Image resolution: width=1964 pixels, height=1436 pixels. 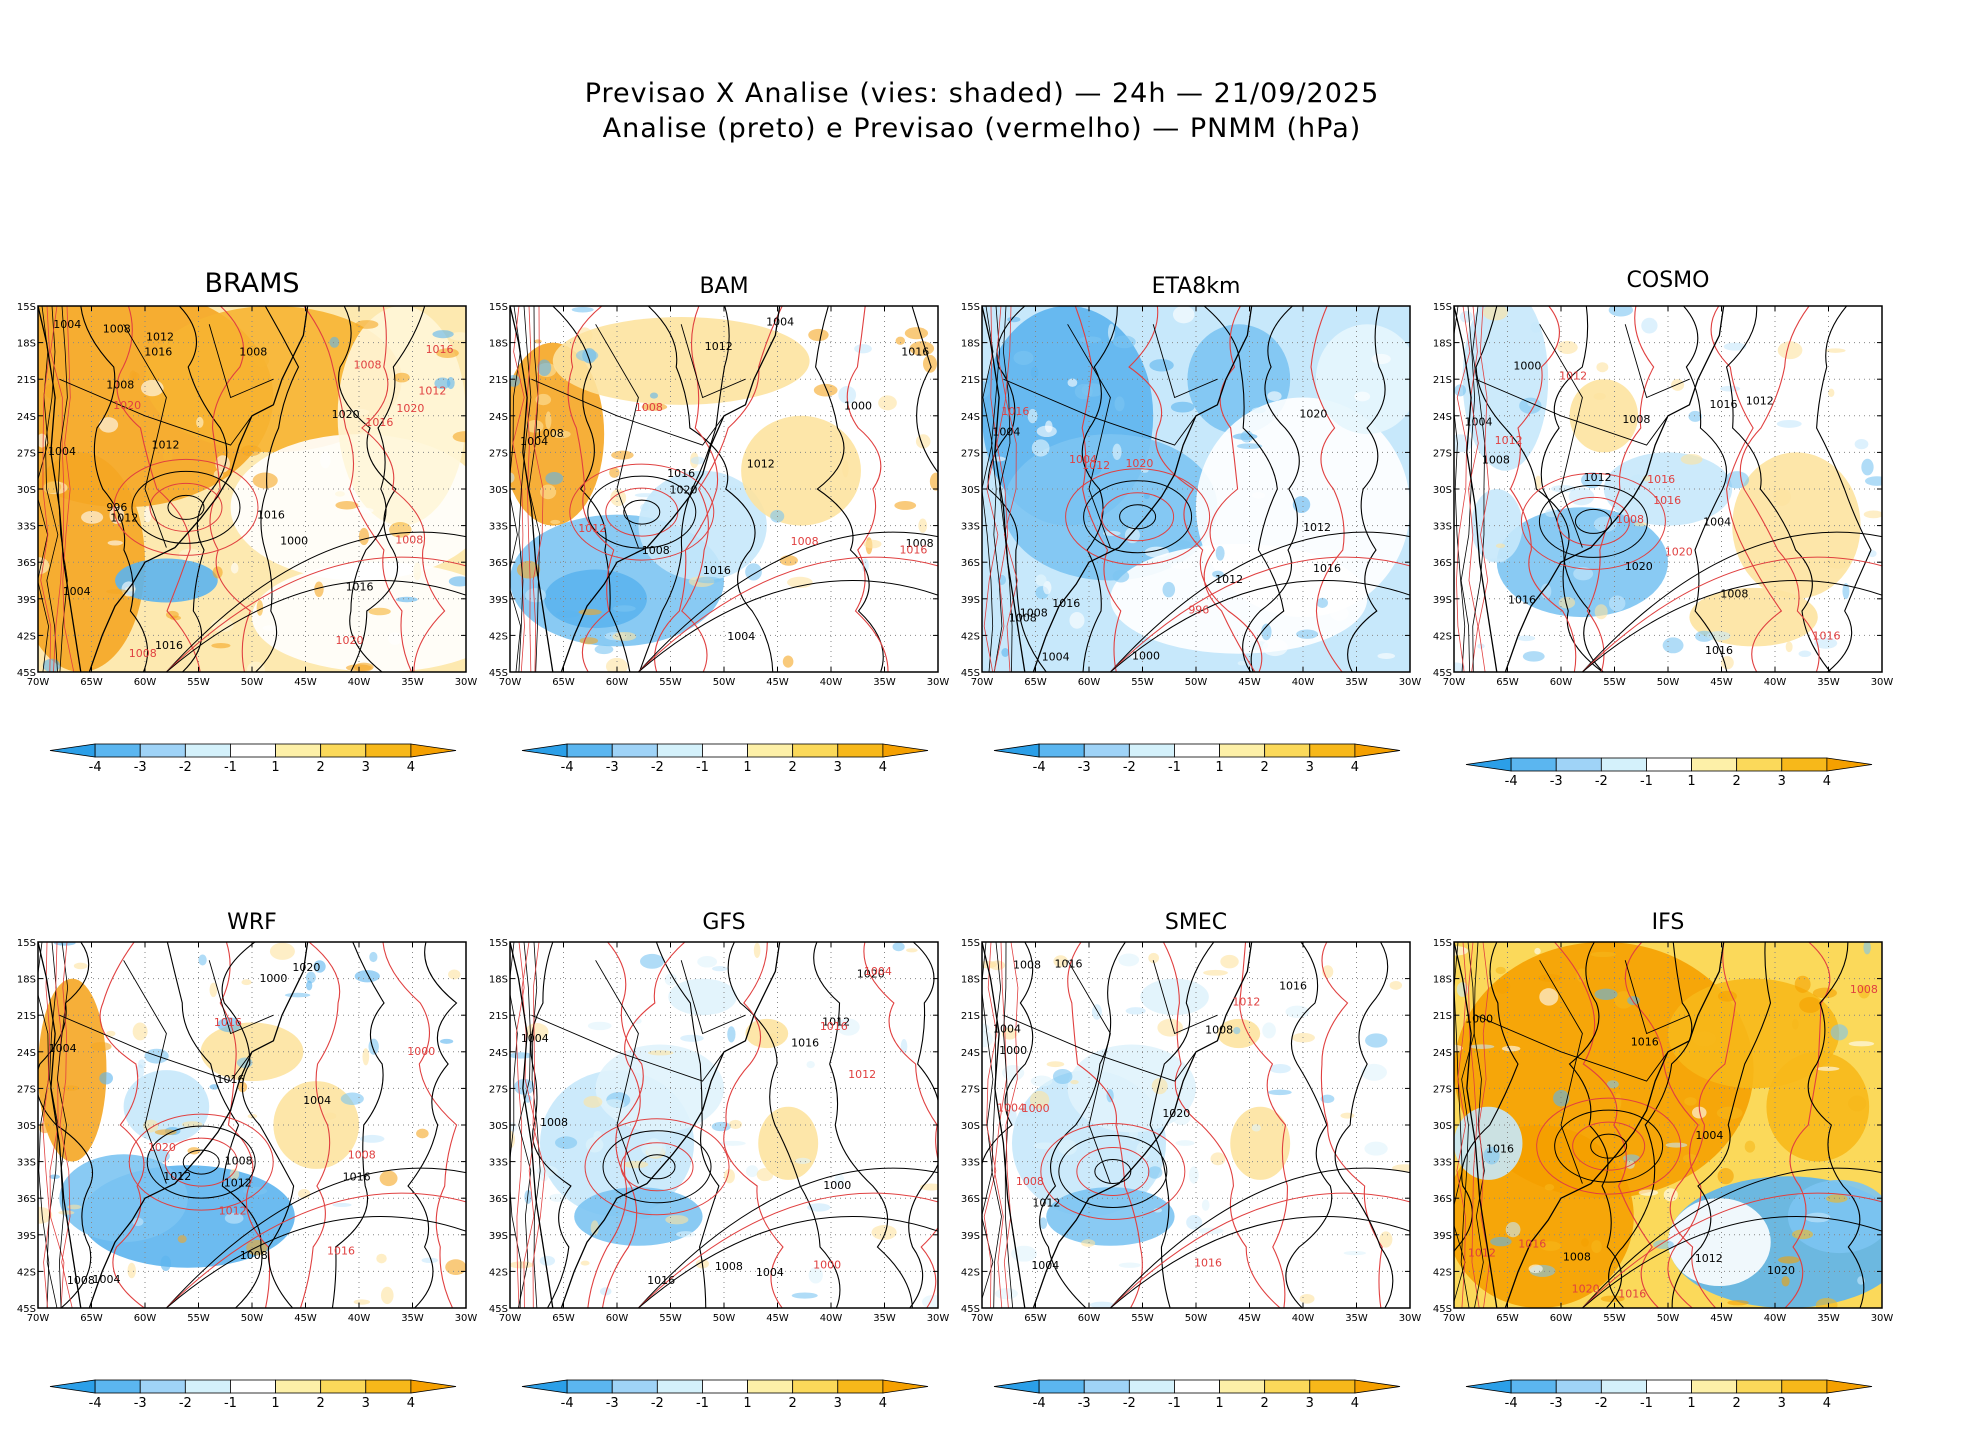 I want to click on lon-tick-label: 35W, so click(x=412, y=682).